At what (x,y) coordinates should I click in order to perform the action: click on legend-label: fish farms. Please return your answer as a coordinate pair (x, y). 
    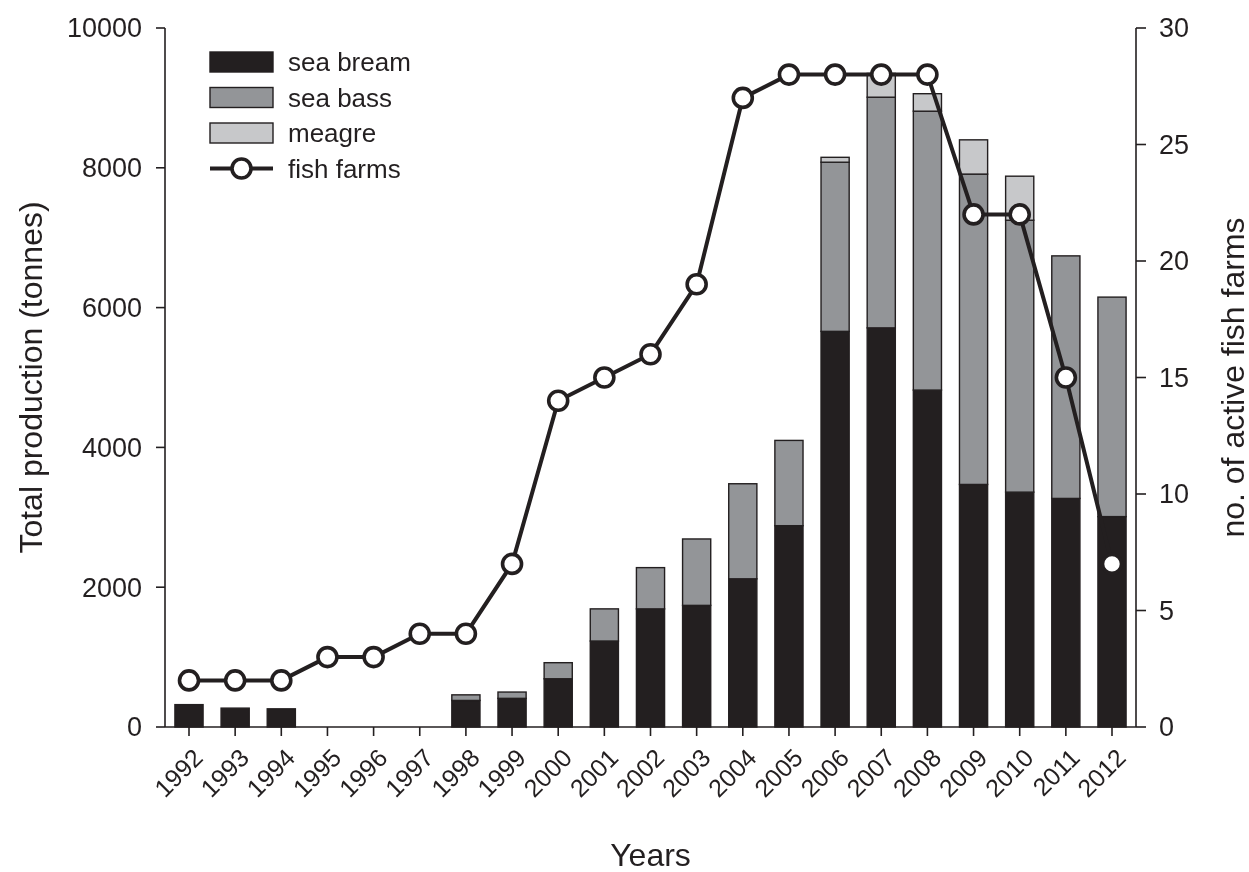
    Looking at the image, I should click on (344, 168).